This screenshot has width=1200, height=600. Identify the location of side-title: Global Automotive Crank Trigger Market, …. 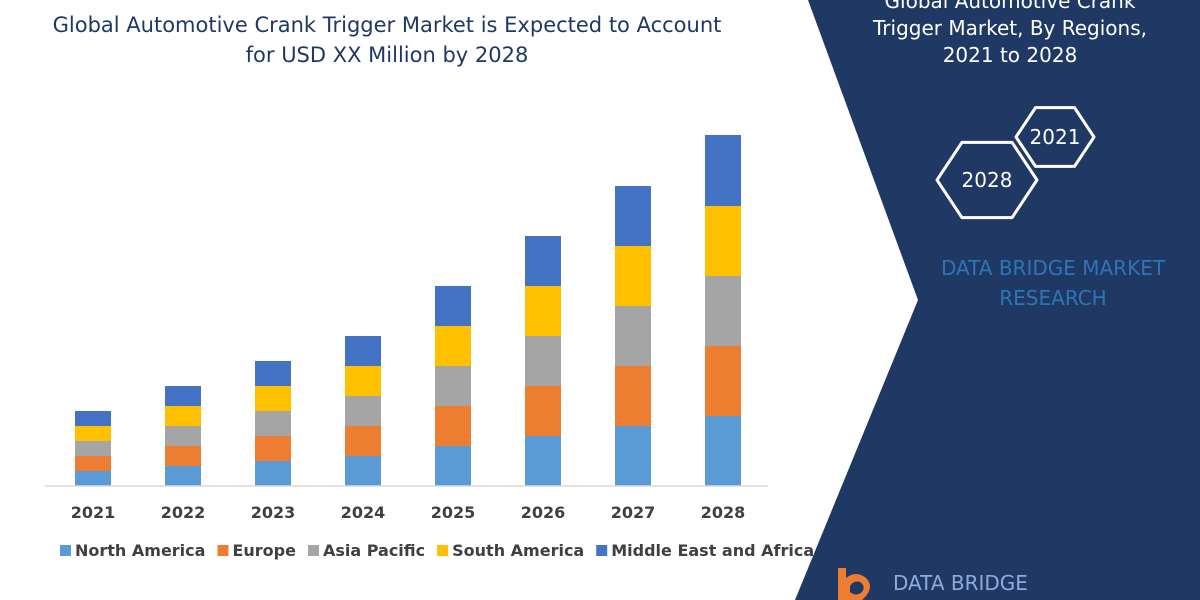
(1010, 33).